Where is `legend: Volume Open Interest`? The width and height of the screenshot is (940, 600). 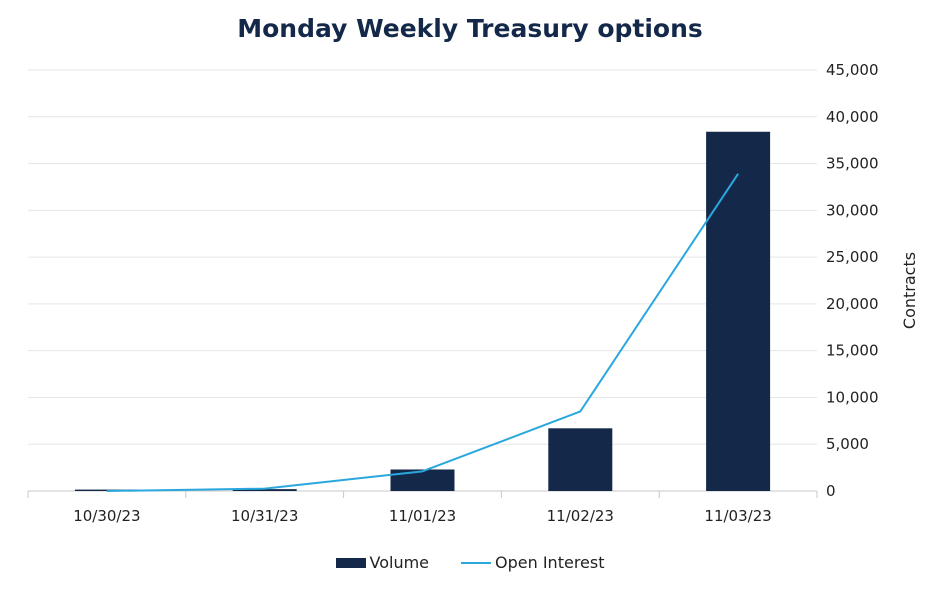
legend: Volume Open Interest is located at coordinates (470, 562).